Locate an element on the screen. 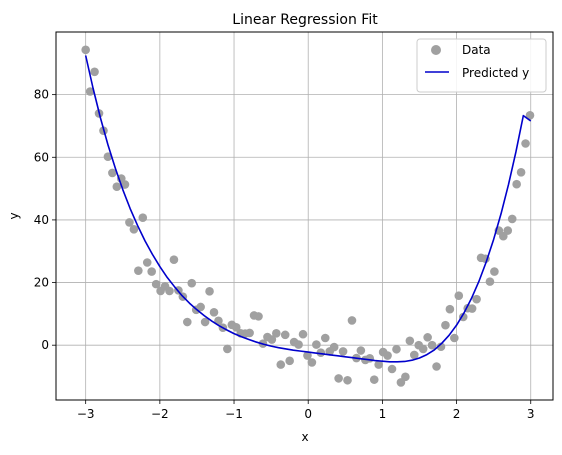 The width and height of the screenshot is (562, 455). x-tick-label: −3 is located at coordinates (86, 414).